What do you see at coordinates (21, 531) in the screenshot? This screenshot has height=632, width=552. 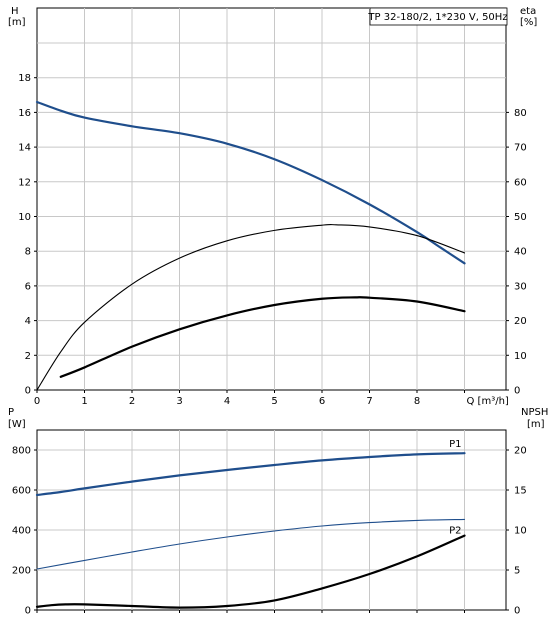 I see `bottom-left-tick-label: 400` at bounding box center [21, 531].